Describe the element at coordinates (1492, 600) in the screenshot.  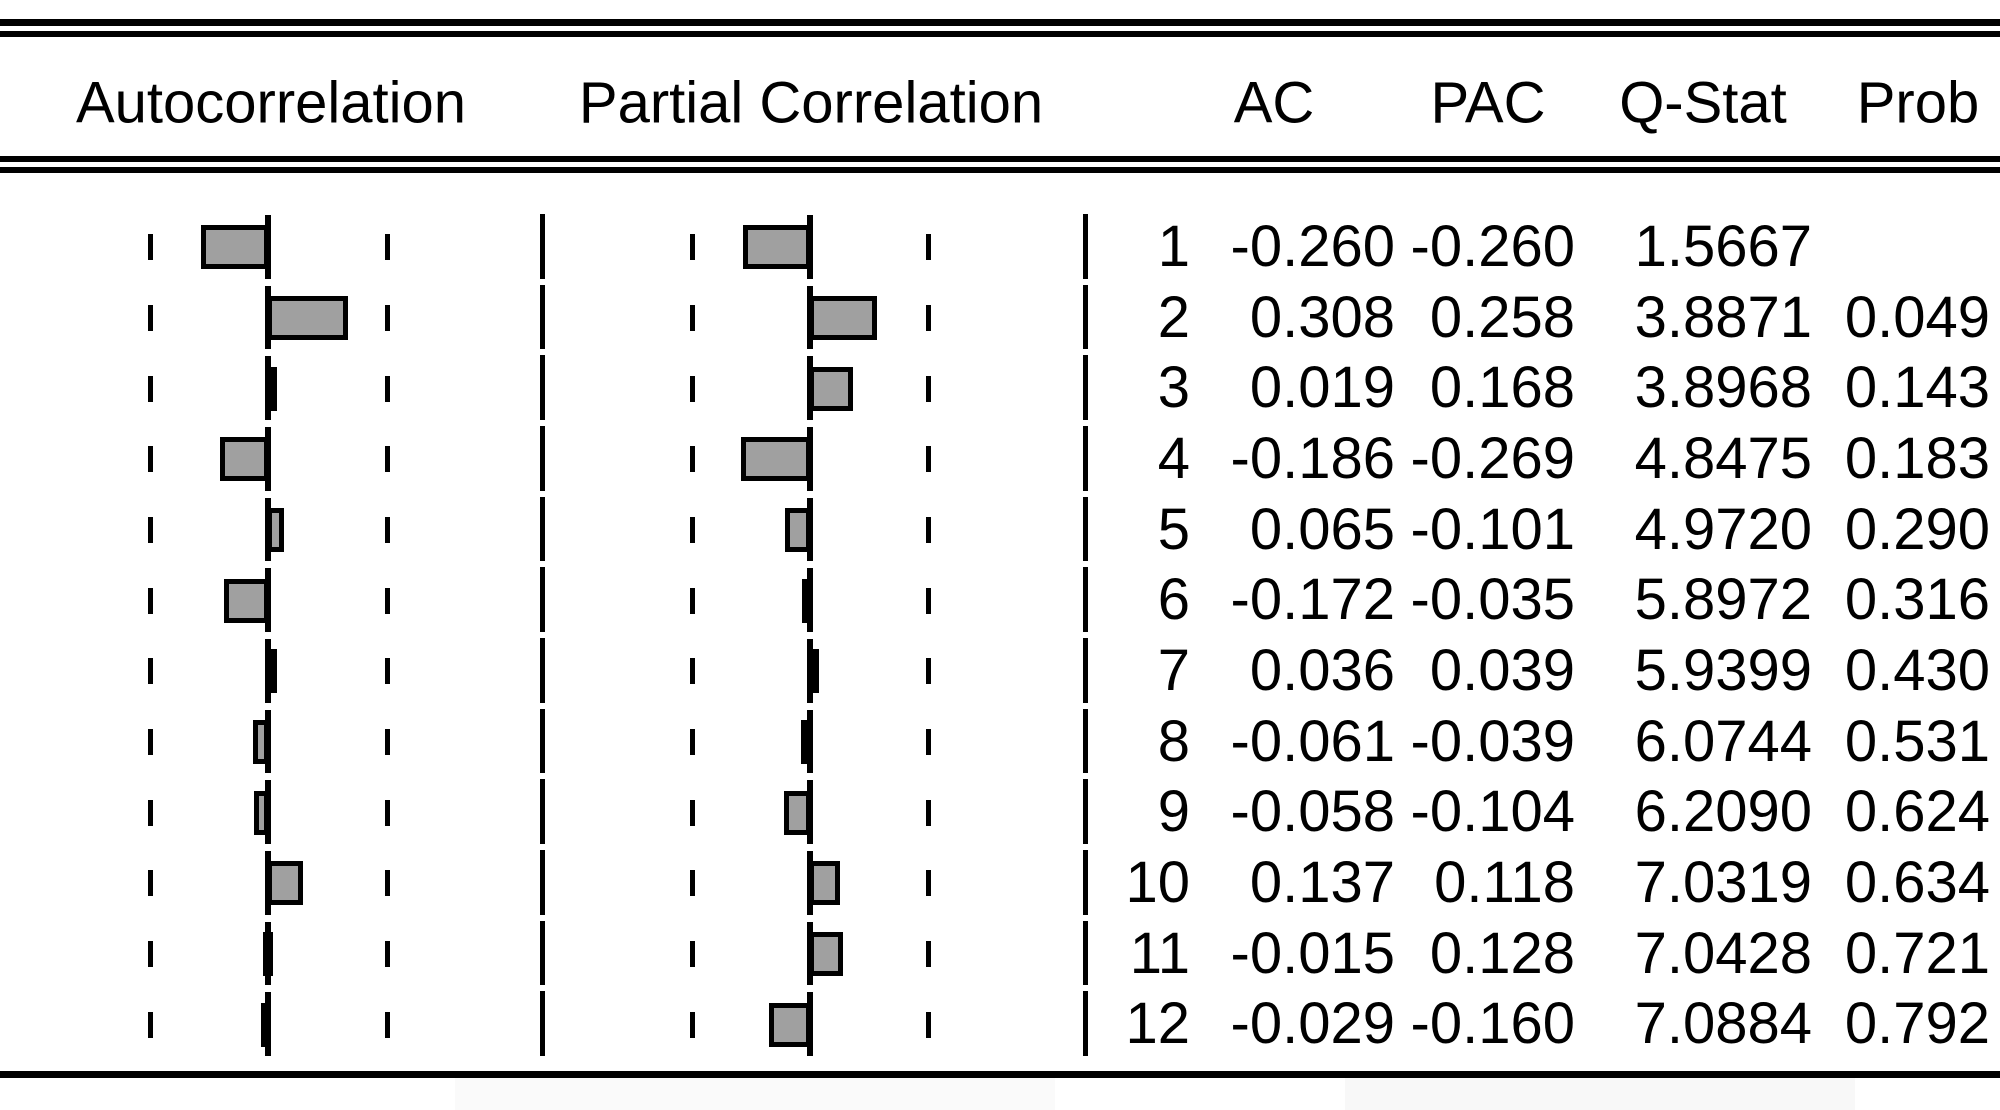
I see `pac-value: -0.035` at that location.